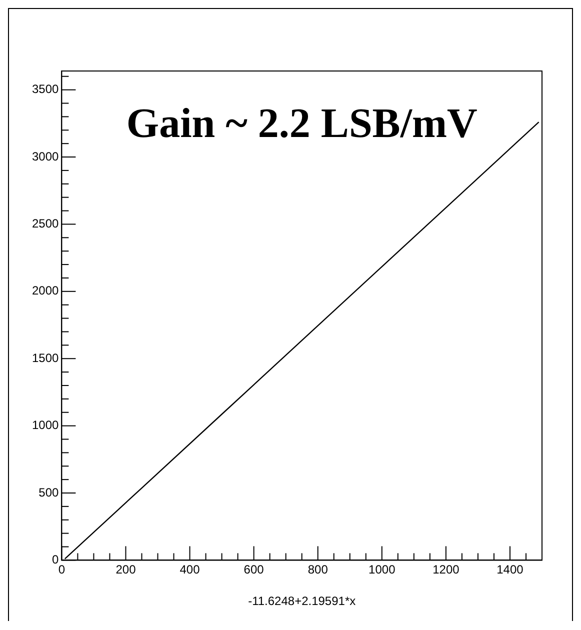 Image resolution: width=581 pixels, height=630 pixels. Describe the element at coordinates (49, 492) in the screenshot. I see `y-tick-label: 500` at that location.